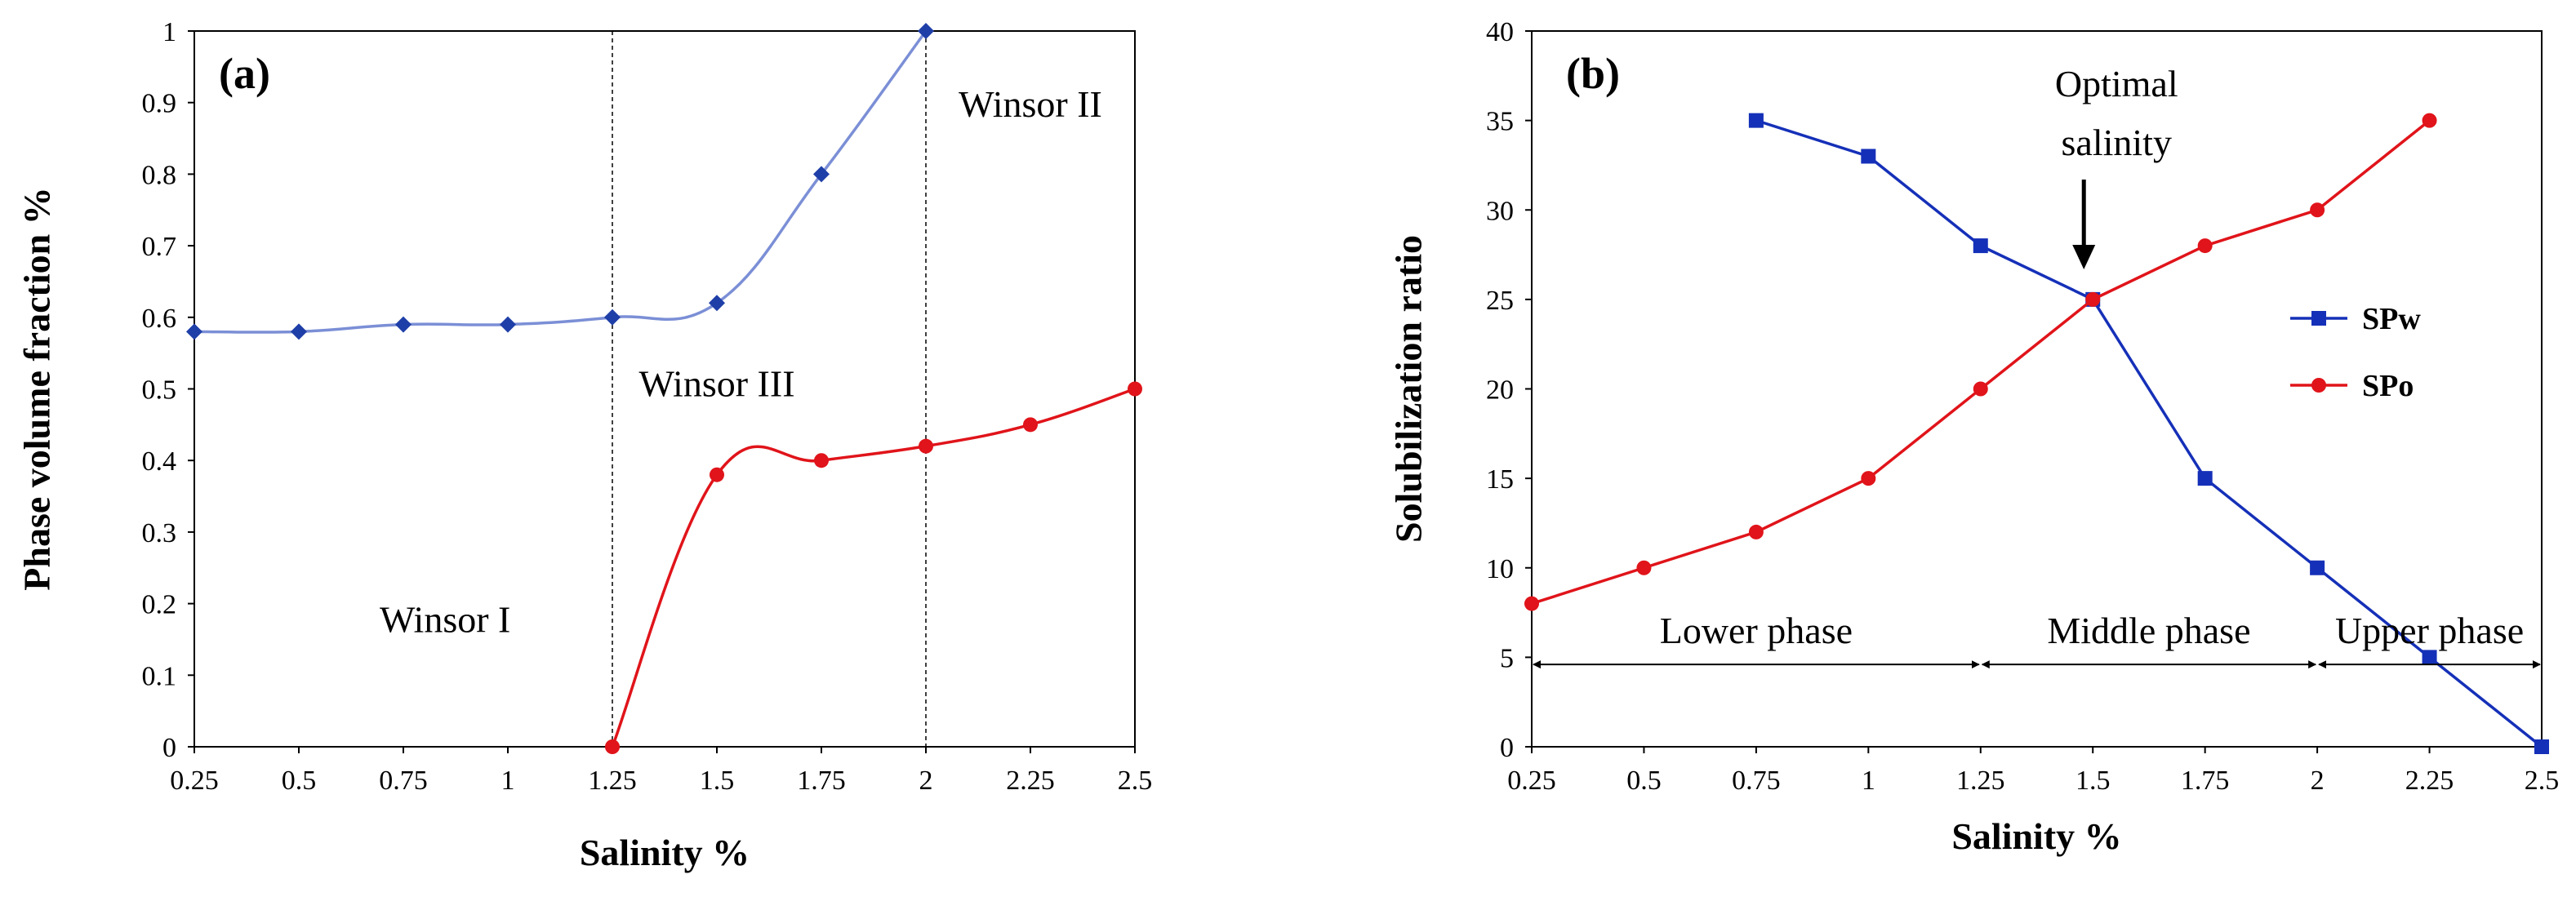  What do you see at coordinates (1500, 122) in the screenshot?
I see `y-tick-label: 35` at bounding box center [1500, 122].